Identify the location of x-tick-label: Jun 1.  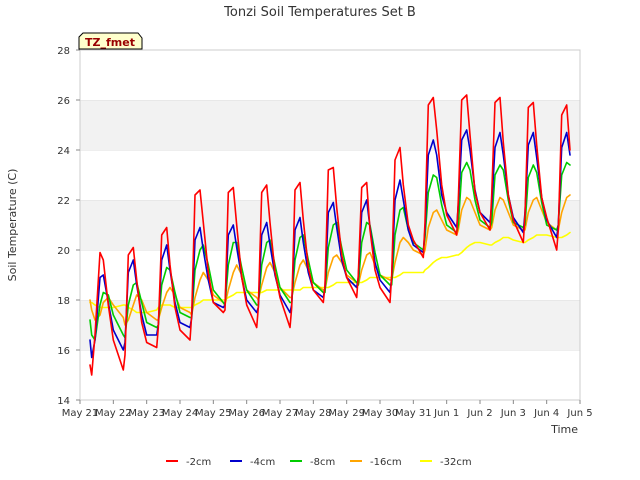
(446, 413).